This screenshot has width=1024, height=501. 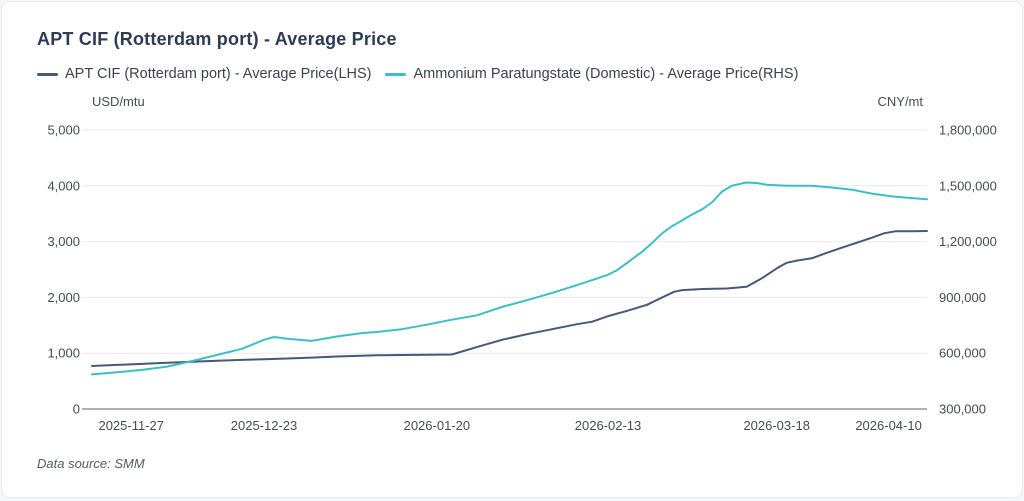 What do you see at coordinates (63, 130) in the screenshot?
I see `left-axis-tick-label: 5,000` at bounding box center [63, 130].